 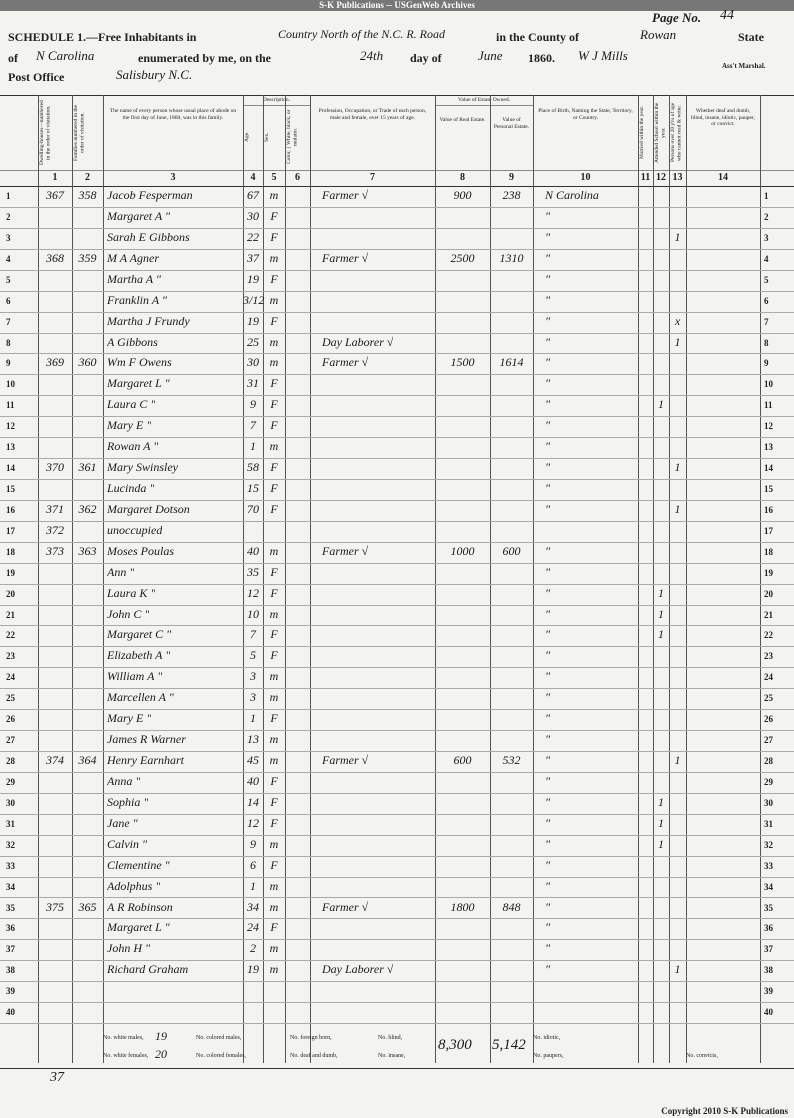 I want to click on page-label: Page No., so click(x=677, y=17).